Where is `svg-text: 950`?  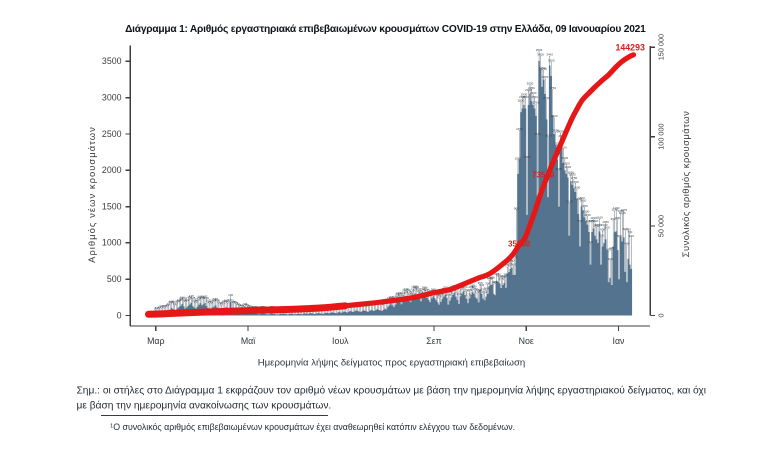 svg-text: 950 is located at coordinates (579, 221).